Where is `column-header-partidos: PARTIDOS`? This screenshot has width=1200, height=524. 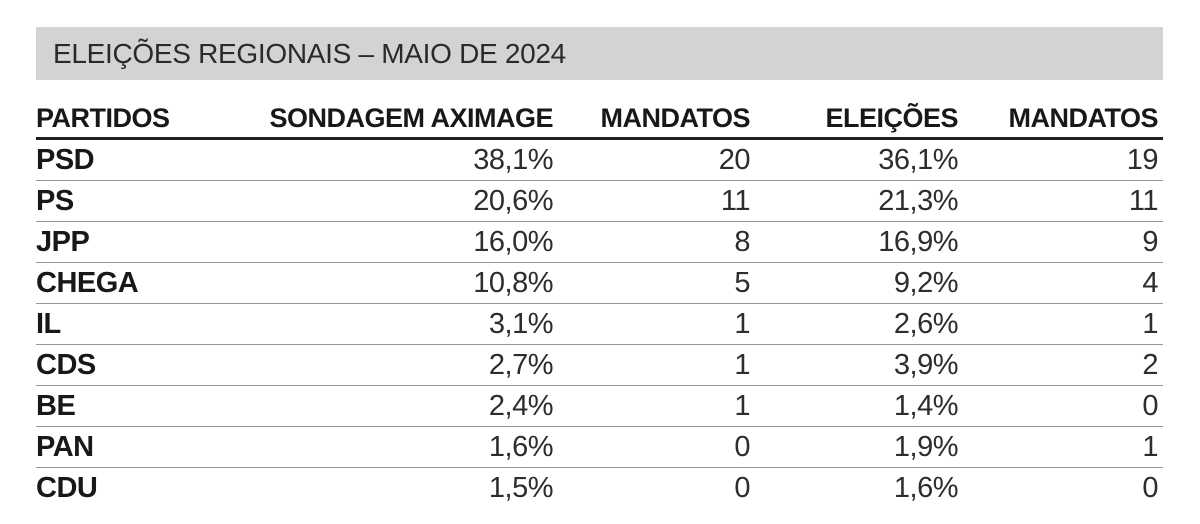 column-header-partidos: PARTIDOS is located at coordinates (103, 118).